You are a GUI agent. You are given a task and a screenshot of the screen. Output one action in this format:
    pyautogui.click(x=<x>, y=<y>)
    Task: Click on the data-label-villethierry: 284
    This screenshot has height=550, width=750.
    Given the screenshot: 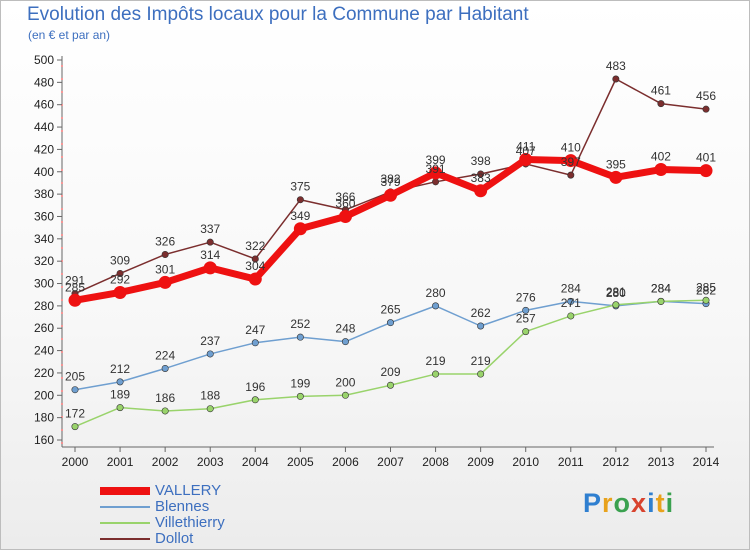 What is the action you would take?
    pyautogui.click(x=661, y=288)
    